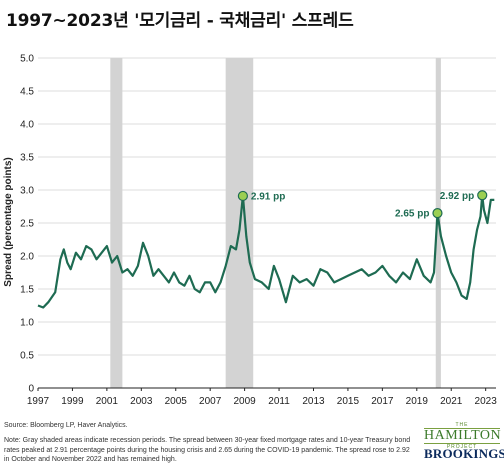 Image resolution: width=504 pixels, height=468 pixels. What do you see at coordinates (27, 323) in the screenshot?
I see `y-tick-label: 1.0` at bounding box center [27, 323].